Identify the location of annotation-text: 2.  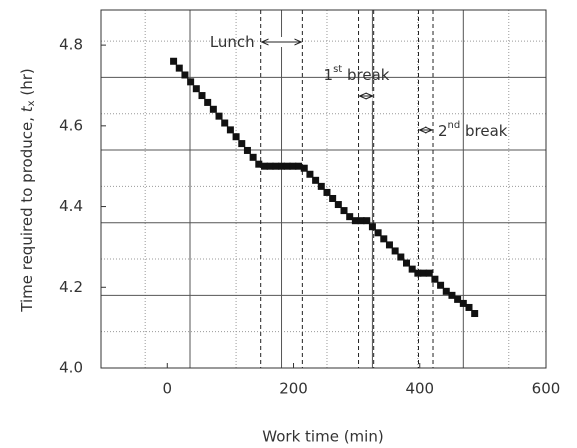
(443, 131).